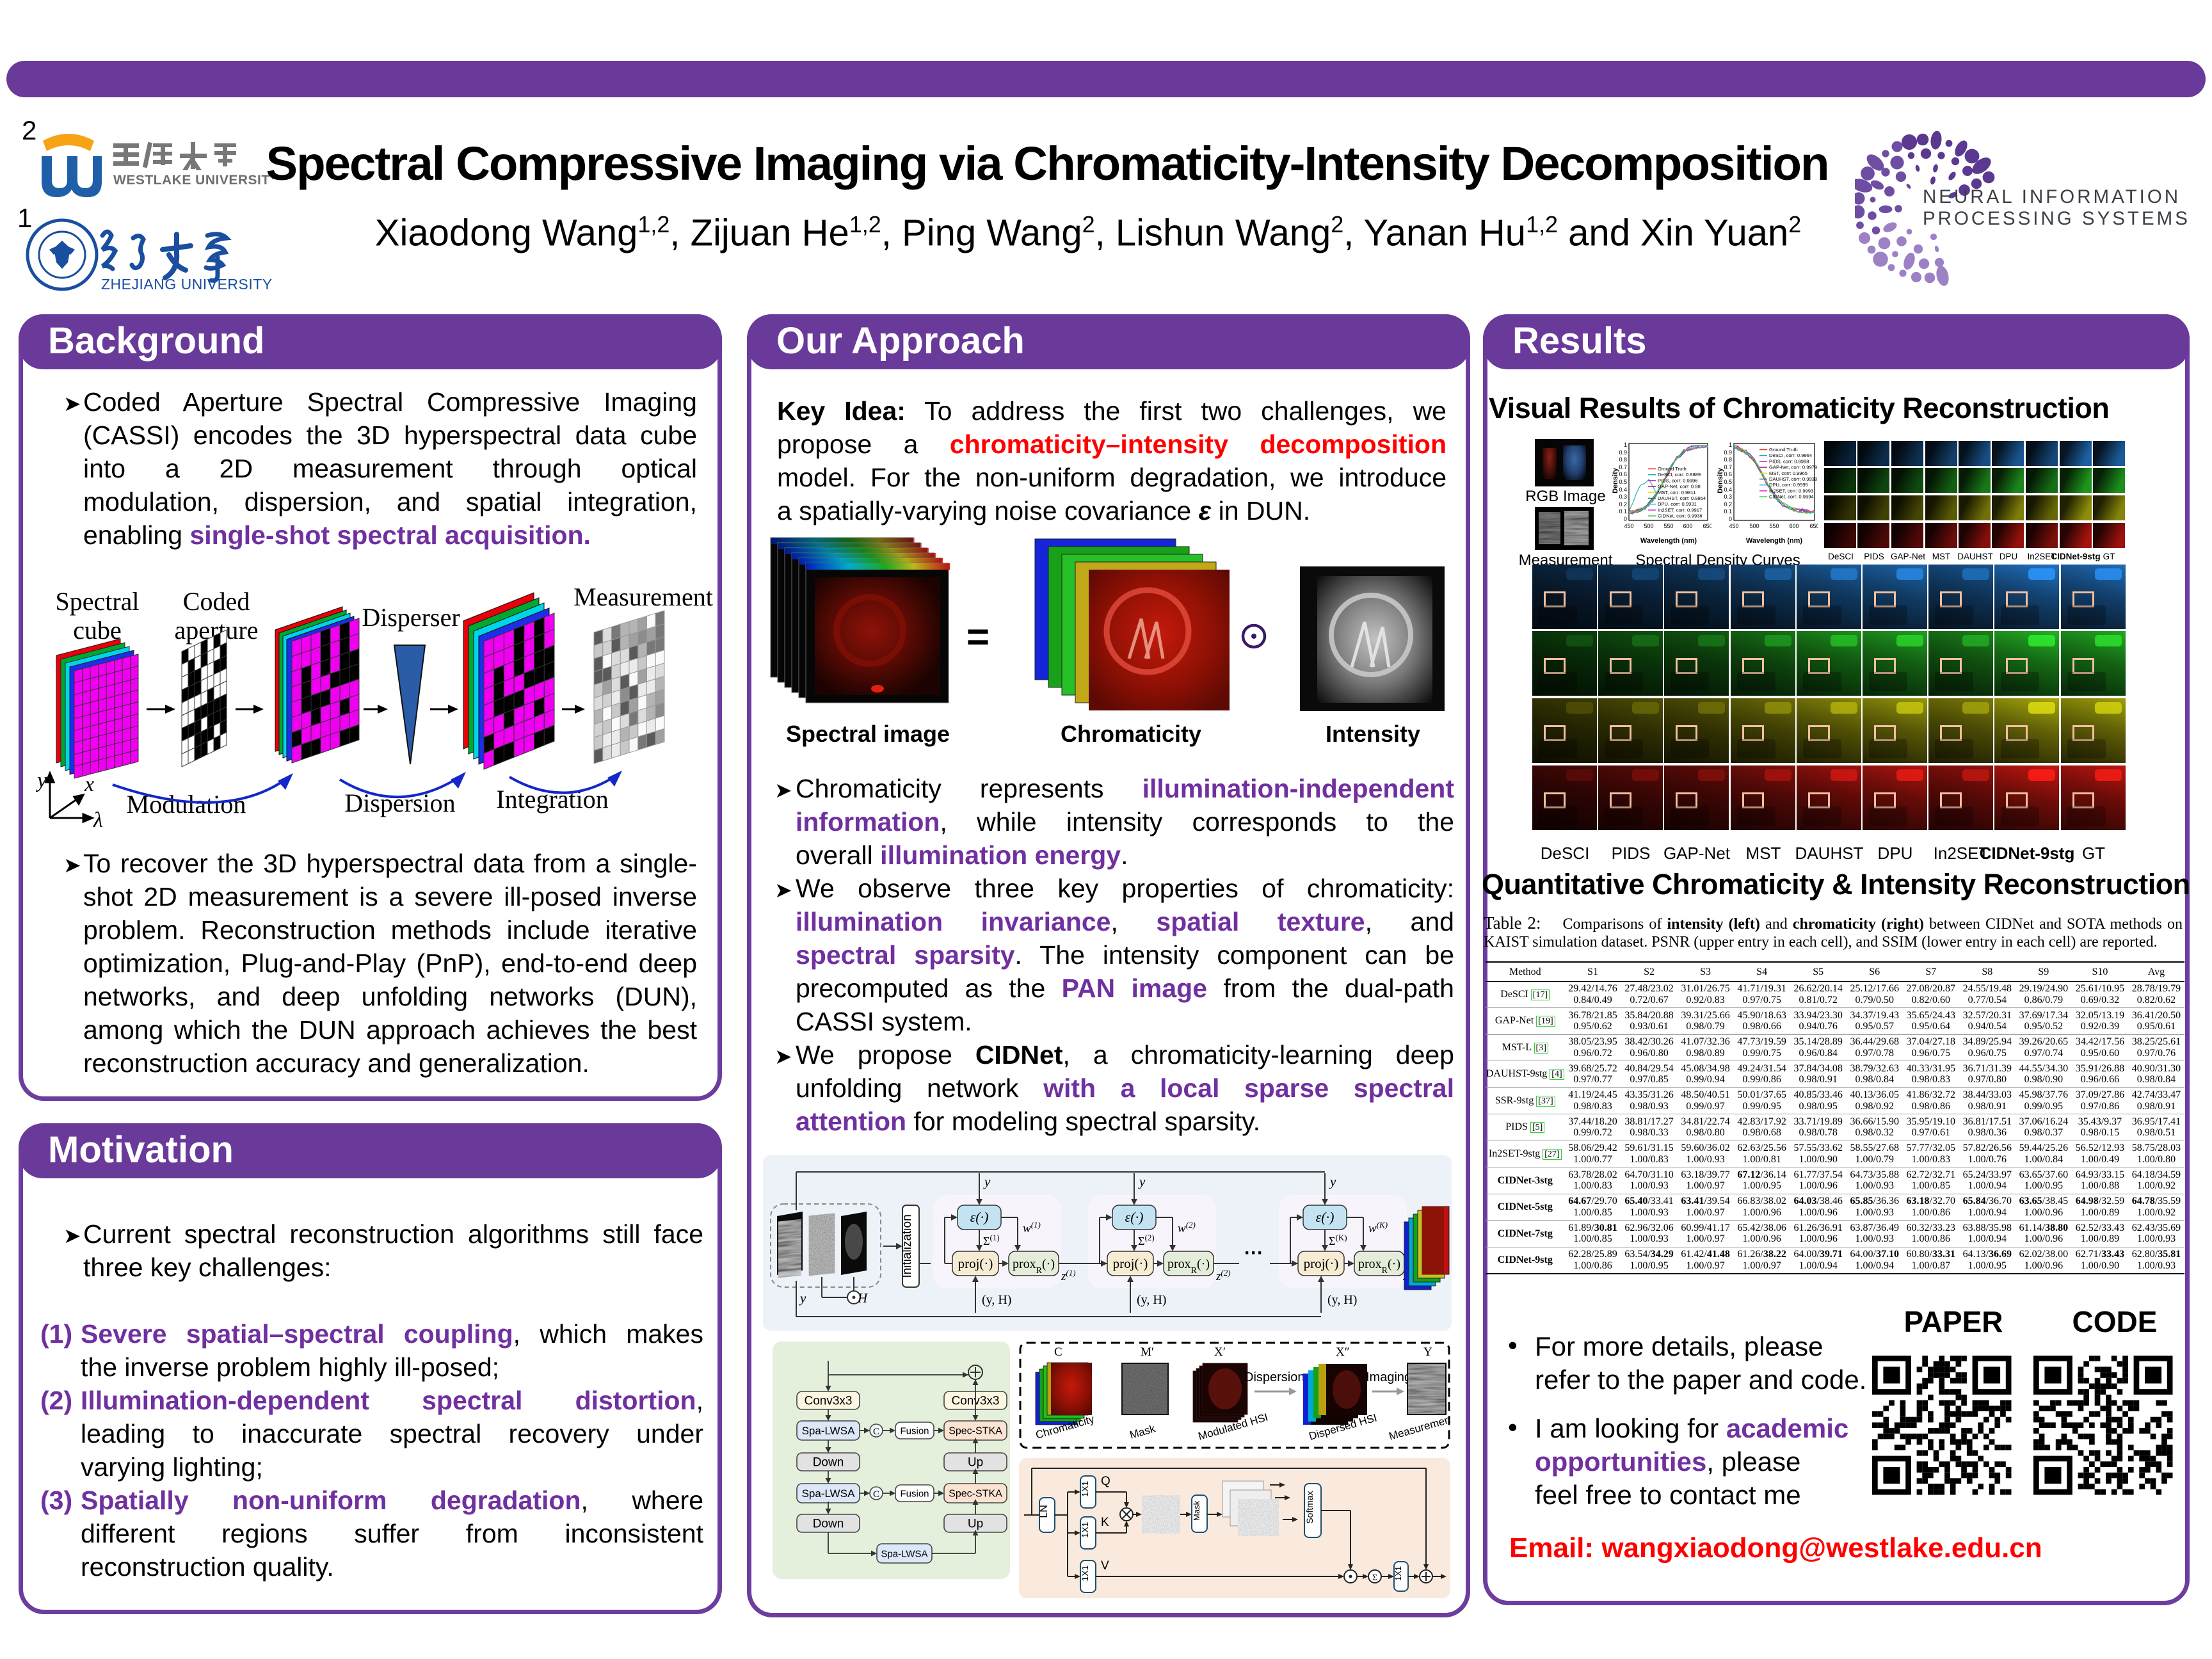  I want to click on svg-text: DPU, corr: 0.9931, so click(1677, 504).